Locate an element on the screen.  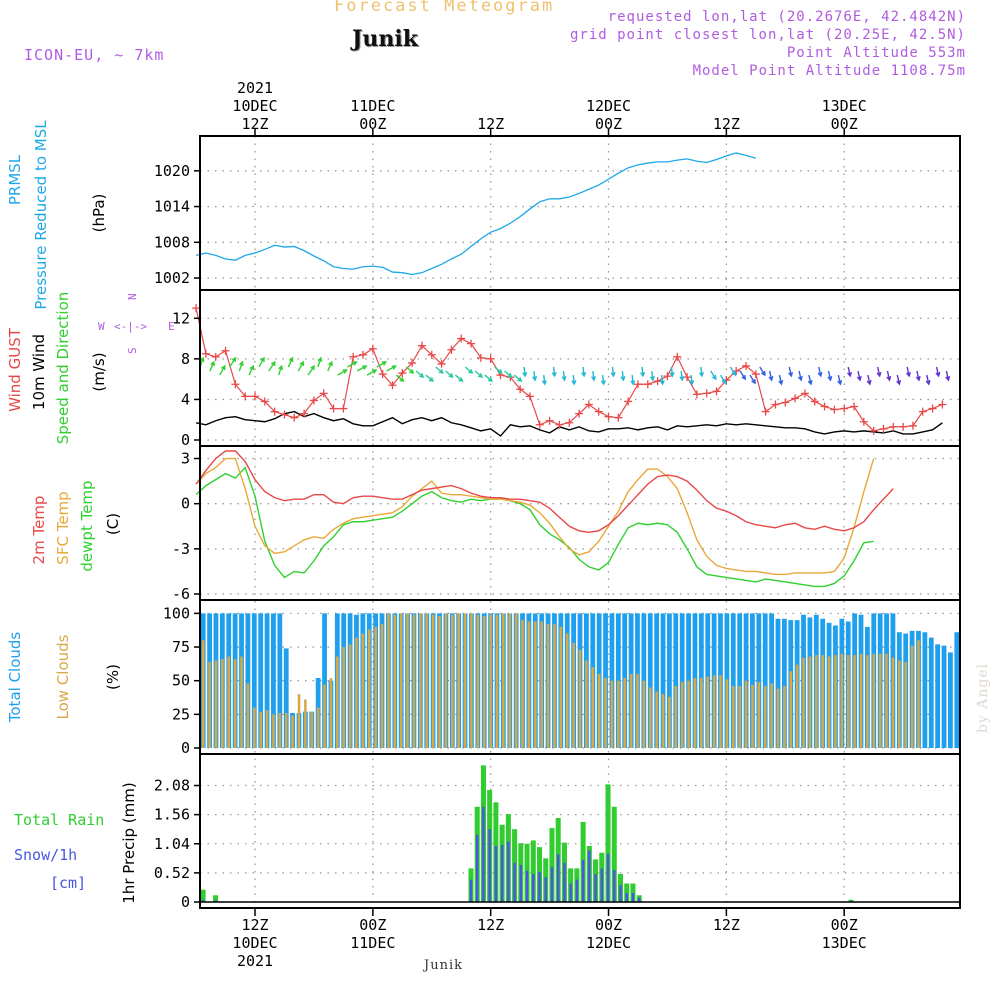
time-label-bottom: 10DEC is located at coordinates (254, 943).